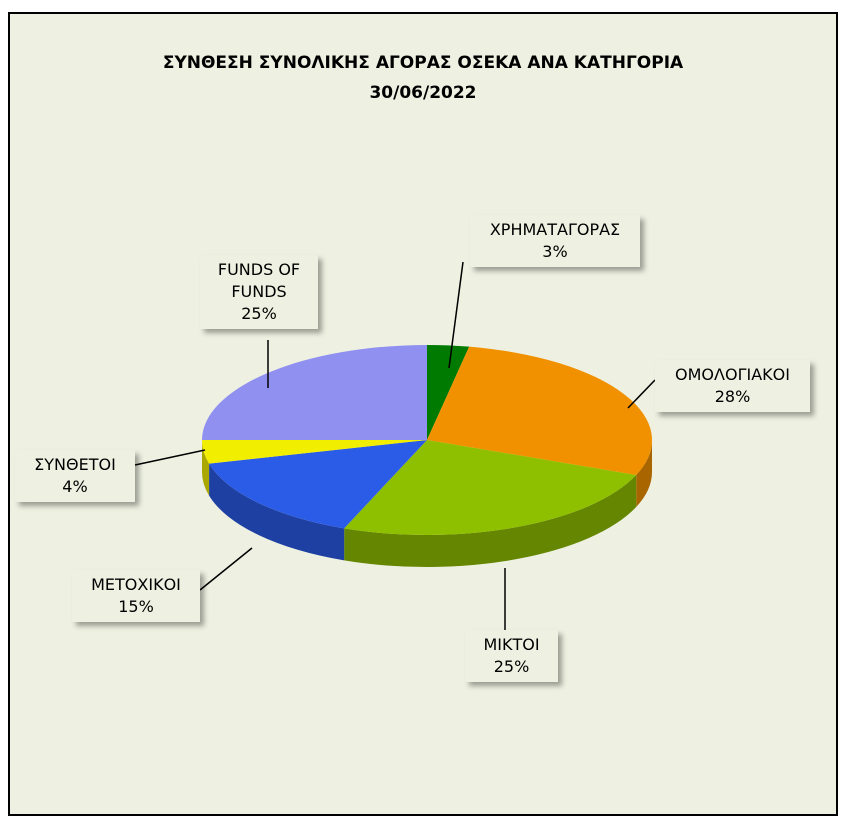  I want to click on value-label: 15%, so click(136, 606).